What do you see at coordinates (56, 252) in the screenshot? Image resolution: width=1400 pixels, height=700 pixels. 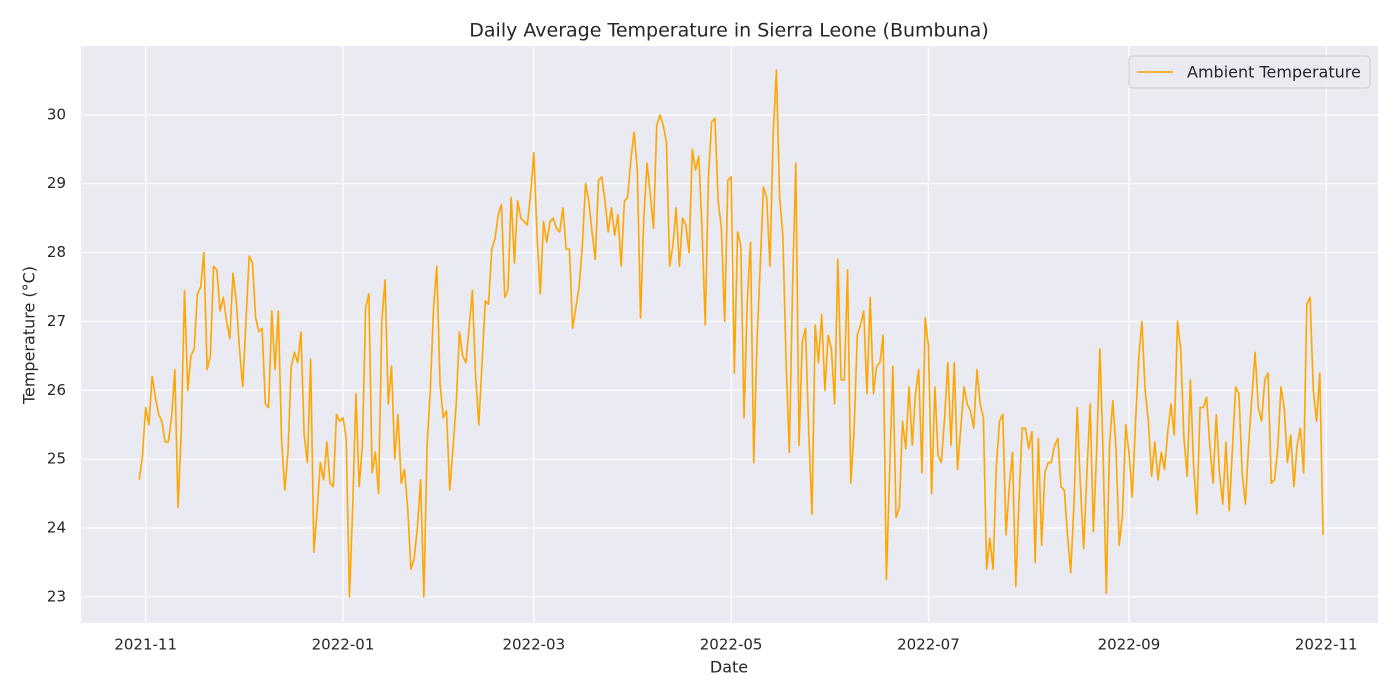 I see `y-tick-label: 28` at bounding box center [56, 252].